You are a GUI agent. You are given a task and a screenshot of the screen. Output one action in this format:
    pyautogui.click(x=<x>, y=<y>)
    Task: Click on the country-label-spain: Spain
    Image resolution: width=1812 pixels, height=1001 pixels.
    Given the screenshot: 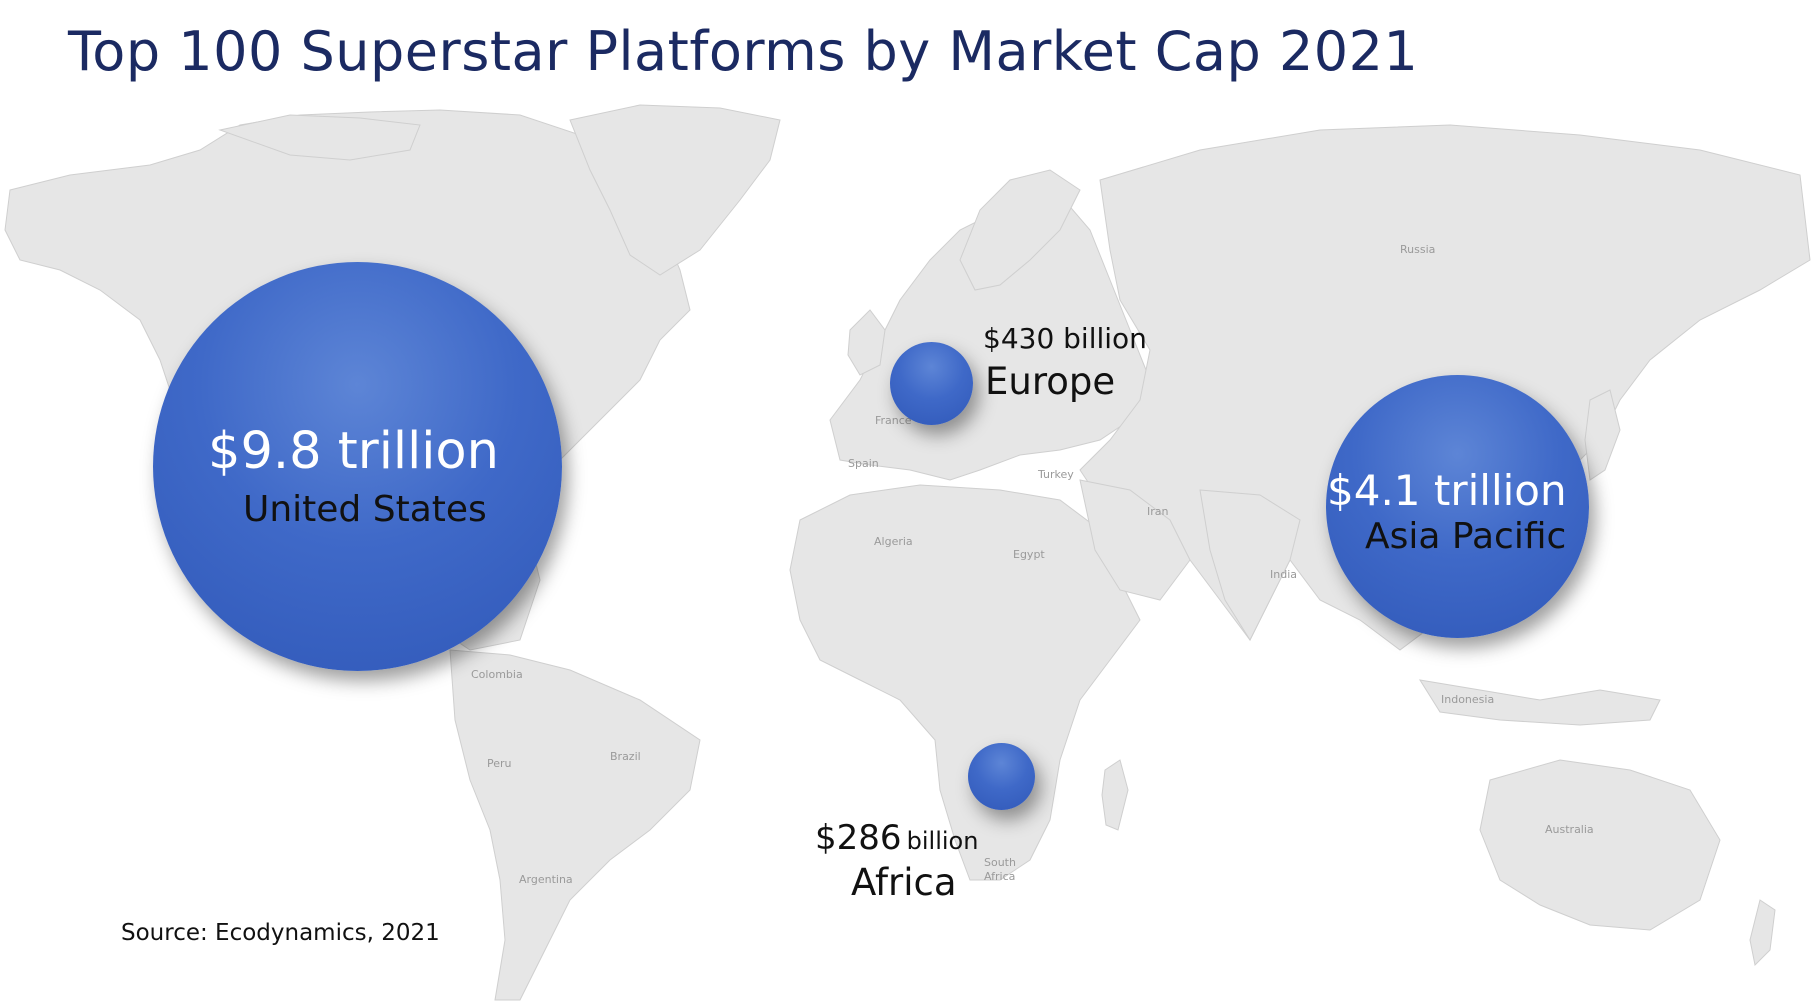 What is the action you would take?
    pyautogui.click(x=863, y=463)
    